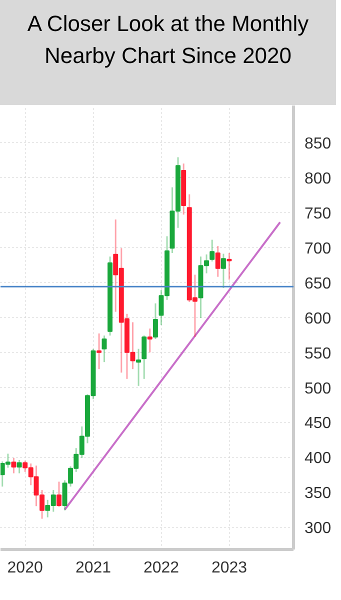  Describe the element at coordinates (318, 423) in the screenshot. I see `y-tick-label: 450` at that location.